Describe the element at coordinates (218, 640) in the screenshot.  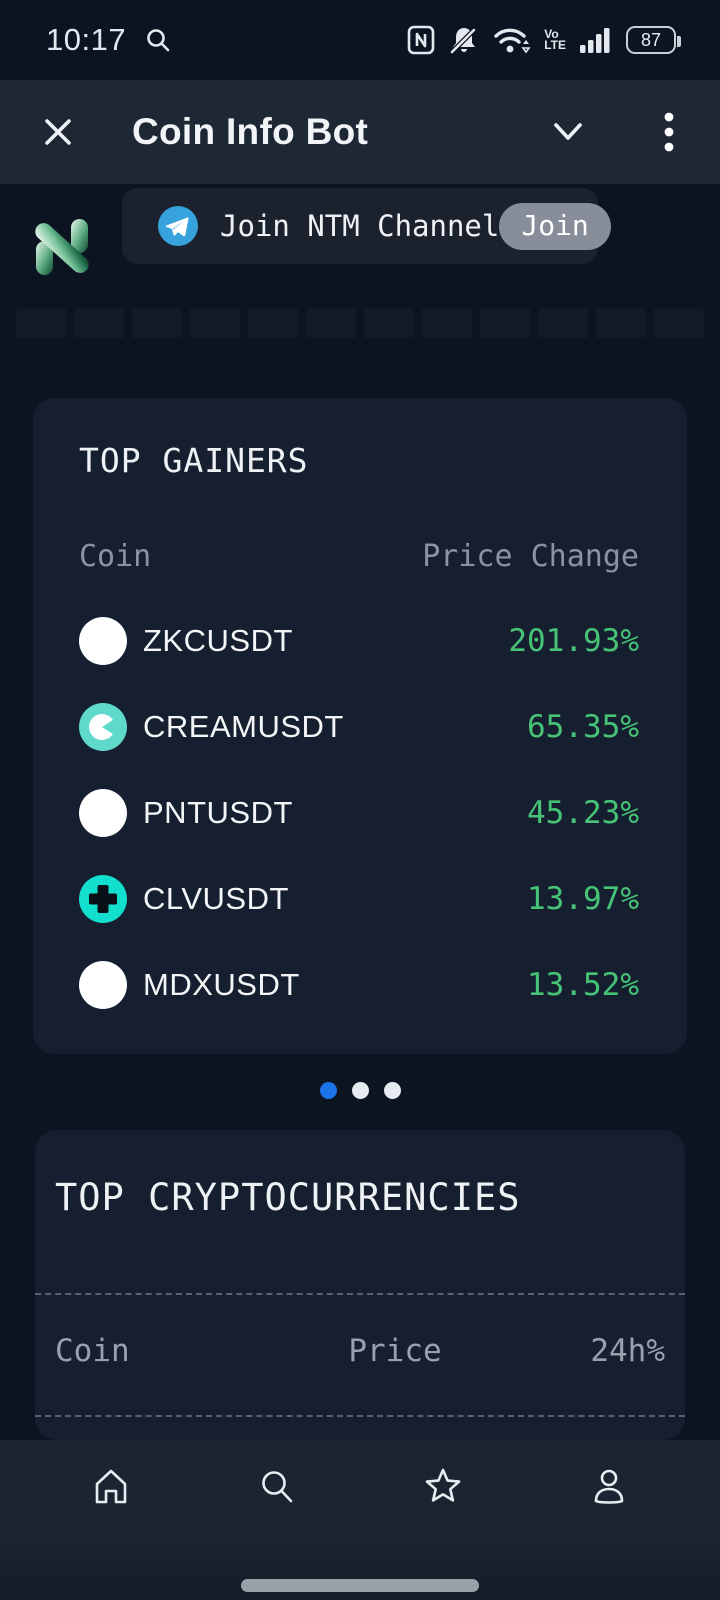
I see `coin-name: ZKCUSDT` at that location.